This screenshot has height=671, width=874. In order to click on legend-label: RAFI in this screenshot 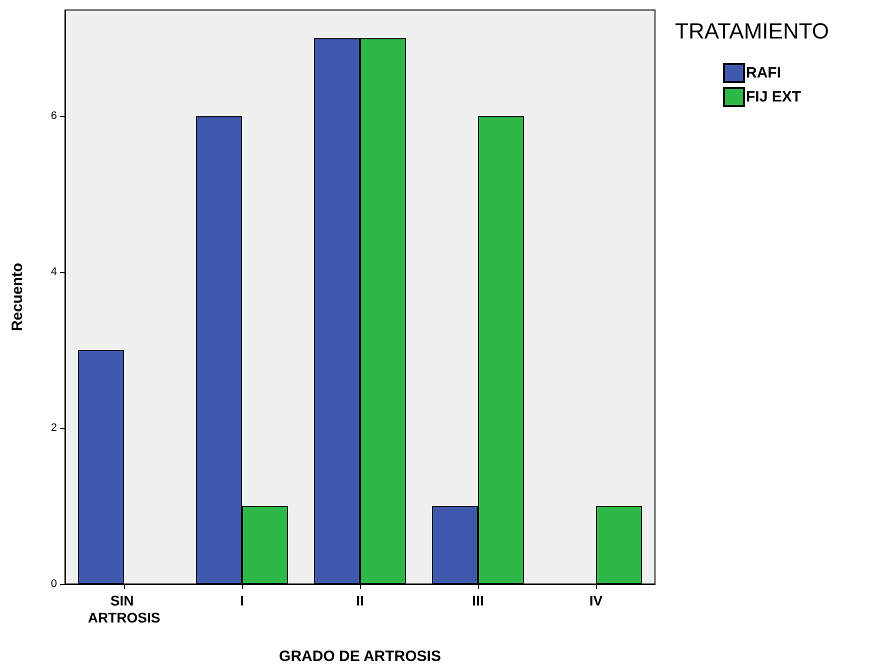, I will do `click(763, 73)`.